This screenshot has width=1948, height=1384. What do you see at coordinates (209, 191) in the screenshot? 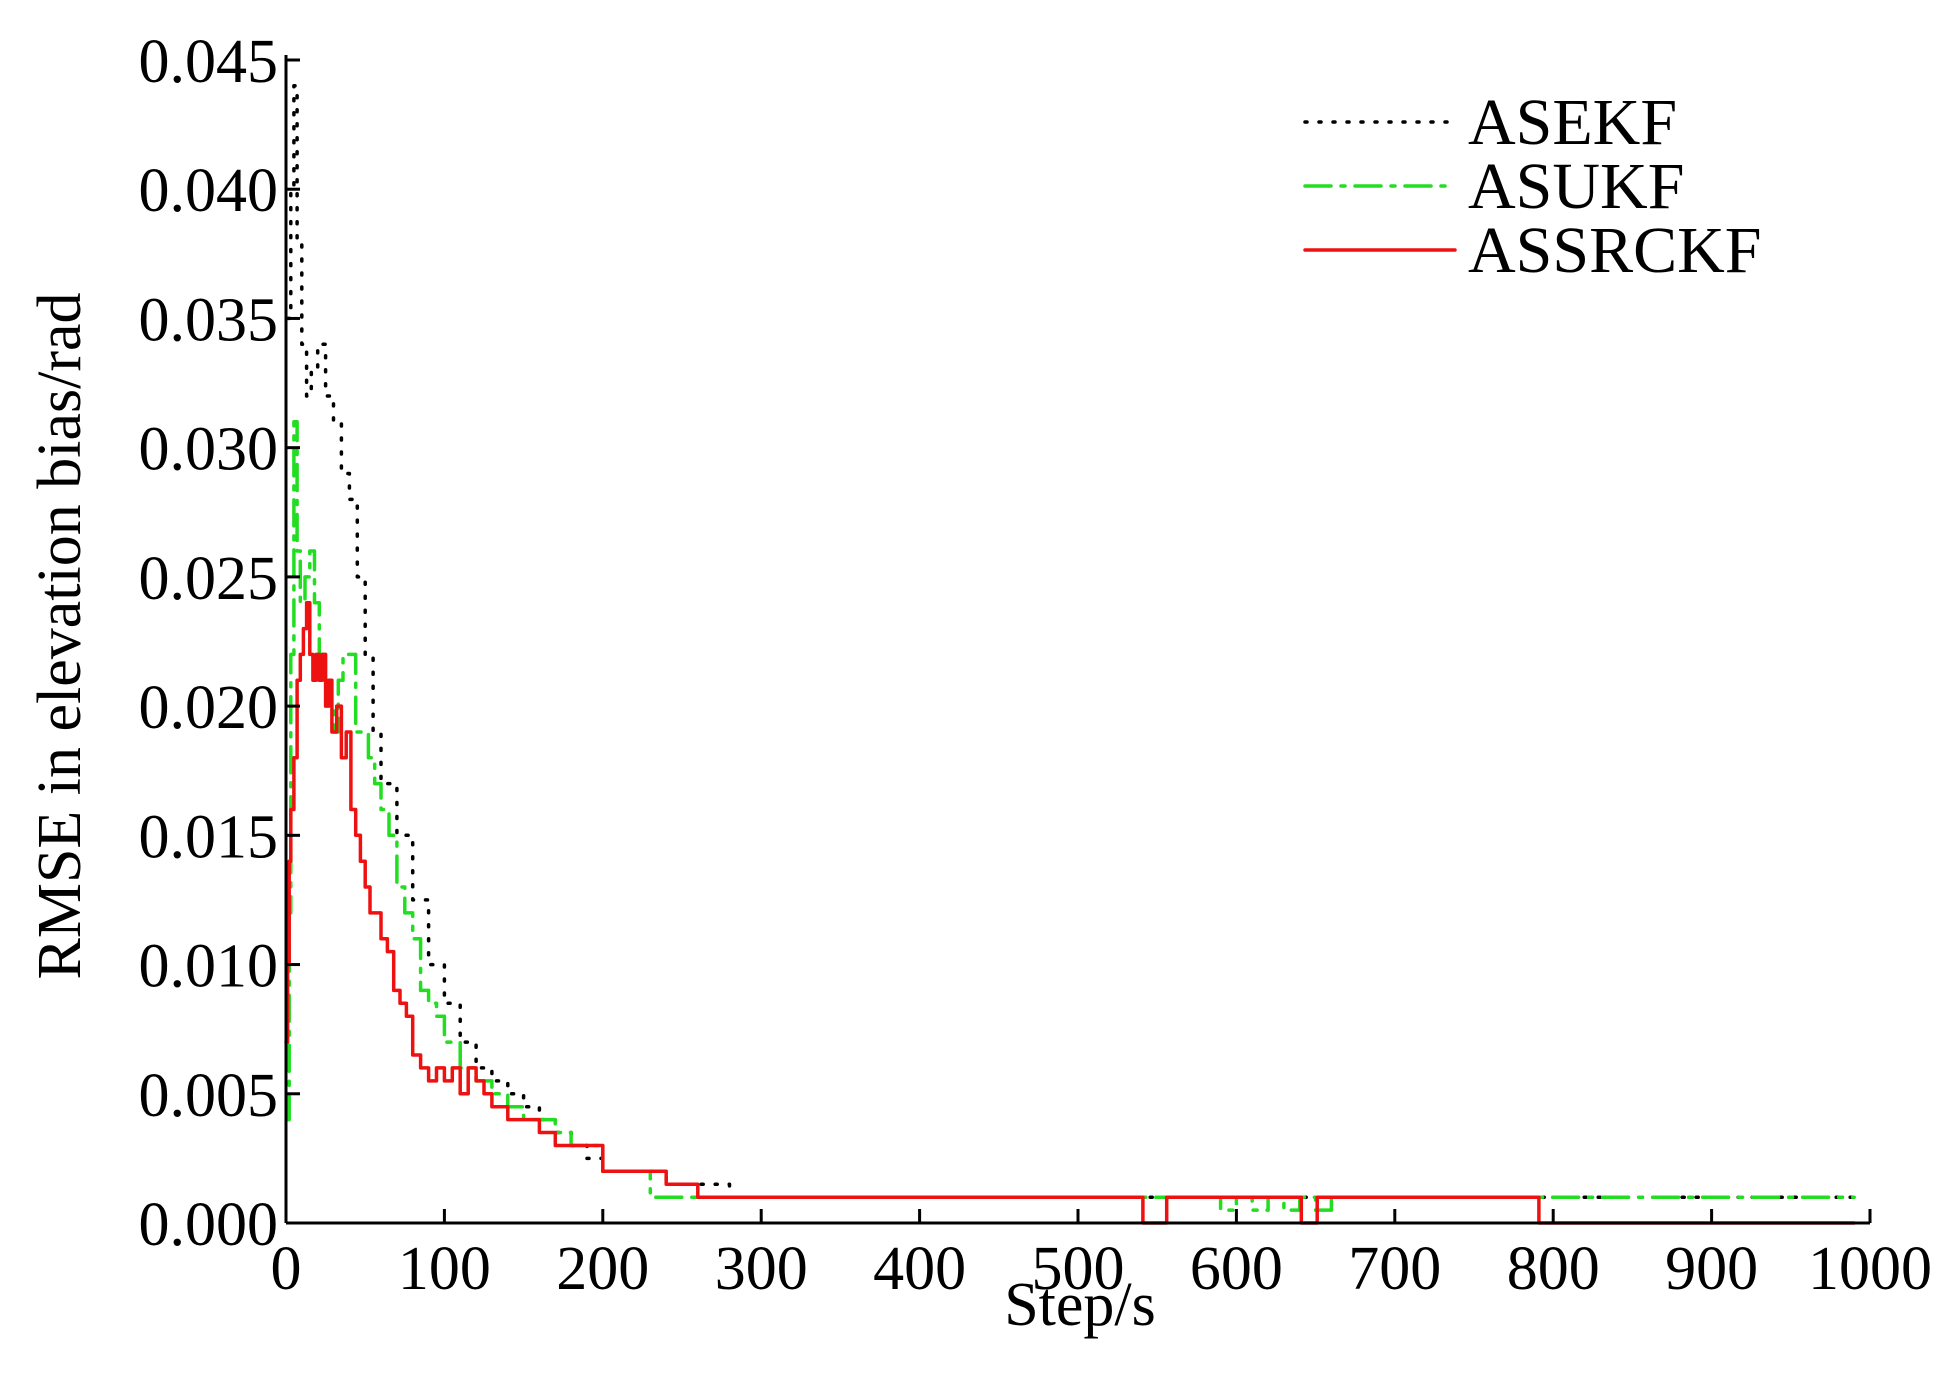
I see `y-tick-label: 0.040` at bounding box center [209, 191].